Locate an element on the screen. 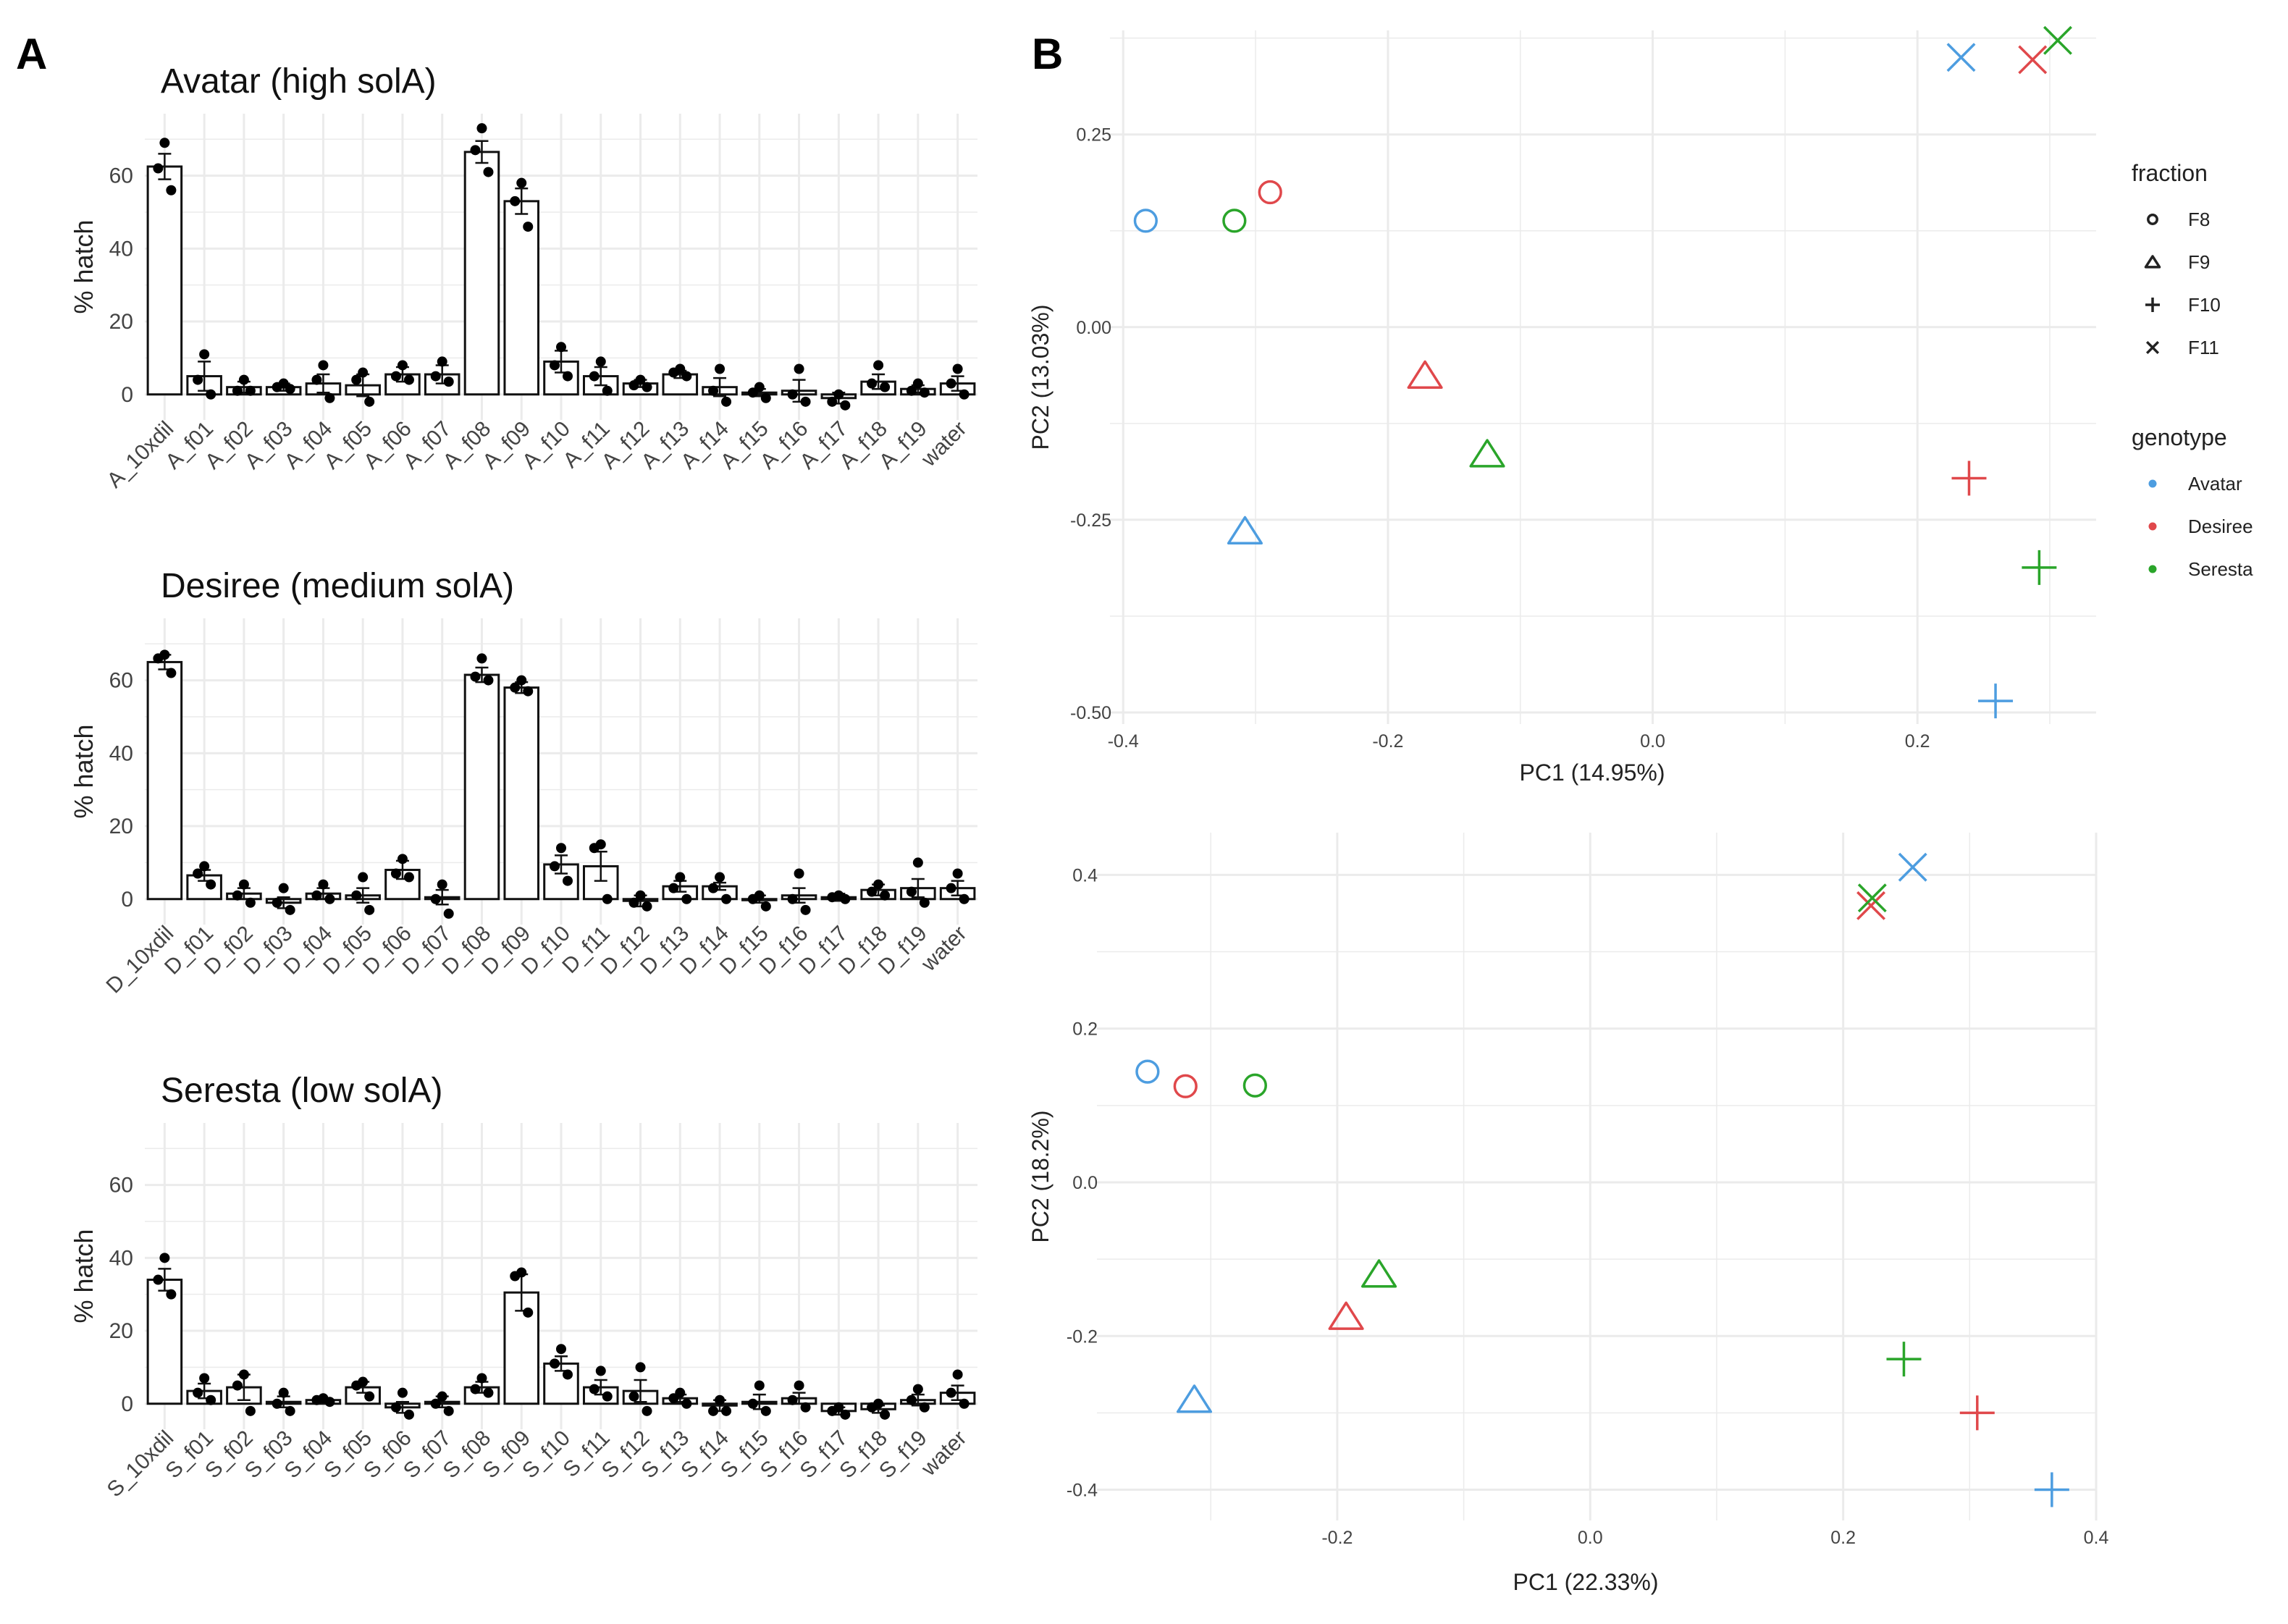 This screenshot has width=2288, height=1624. legend-label-desiree: Desiree is located at coordinates (2220, 526).